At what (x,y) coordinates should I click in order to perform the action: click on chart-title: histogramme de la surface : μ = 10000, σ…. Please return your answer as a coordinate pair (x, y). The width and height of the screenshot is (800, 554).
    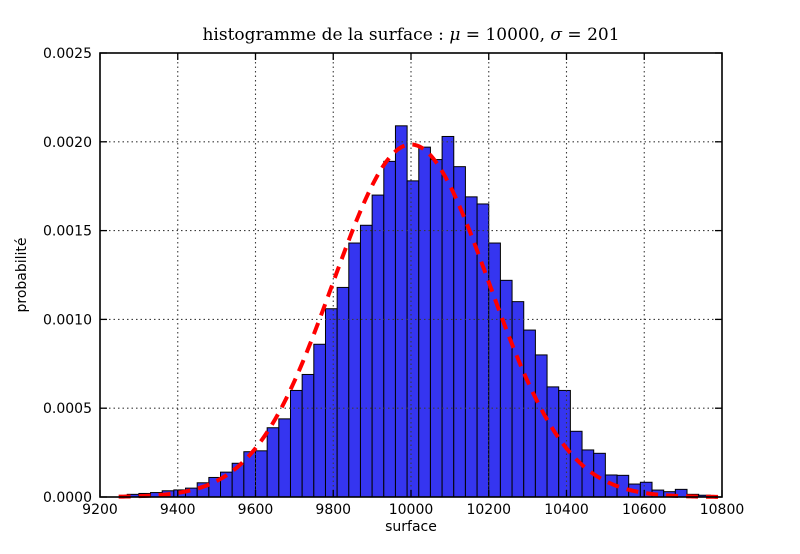
    Looking at the image, I should click on (411, 35).